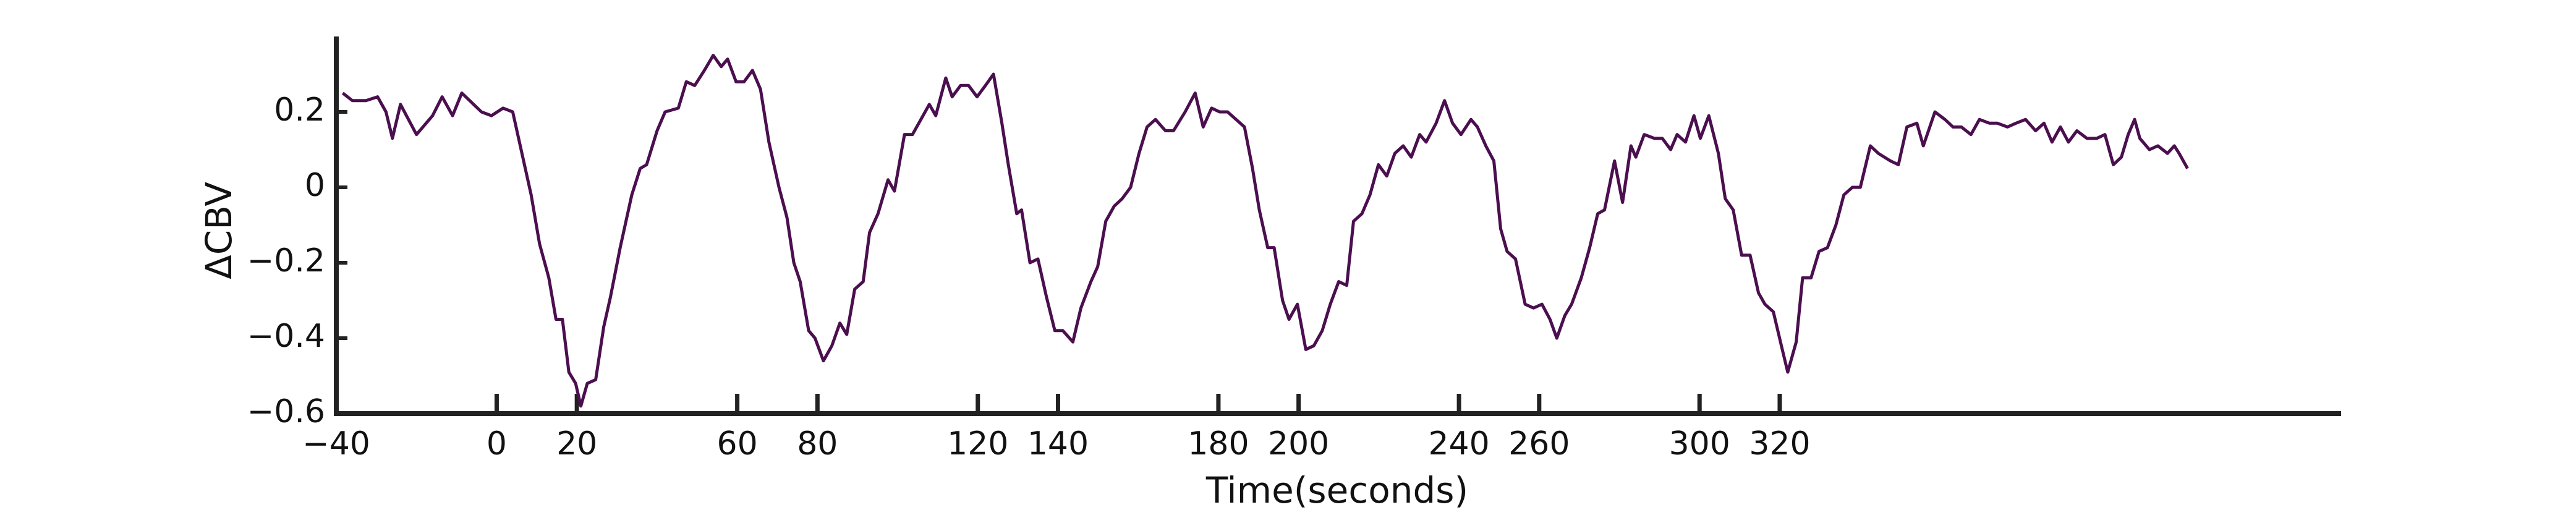  Describe the element at coordinates (286, 336) in the screenshot. I see `y-tick-label: −0.4` at that location.